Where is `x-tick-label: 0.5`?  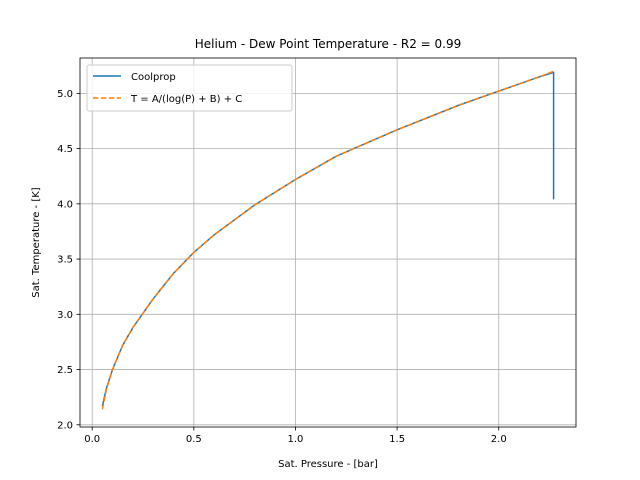 x-tick-label: 0.5 is located at coordinates (194, 439).